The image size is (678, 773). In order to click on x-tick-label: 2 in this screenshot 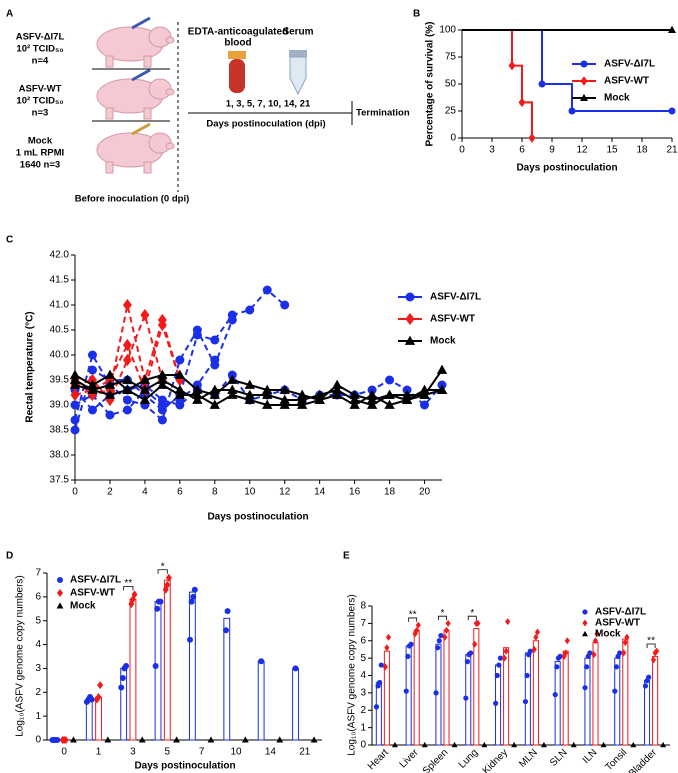, I will do `click(110, 492)`.